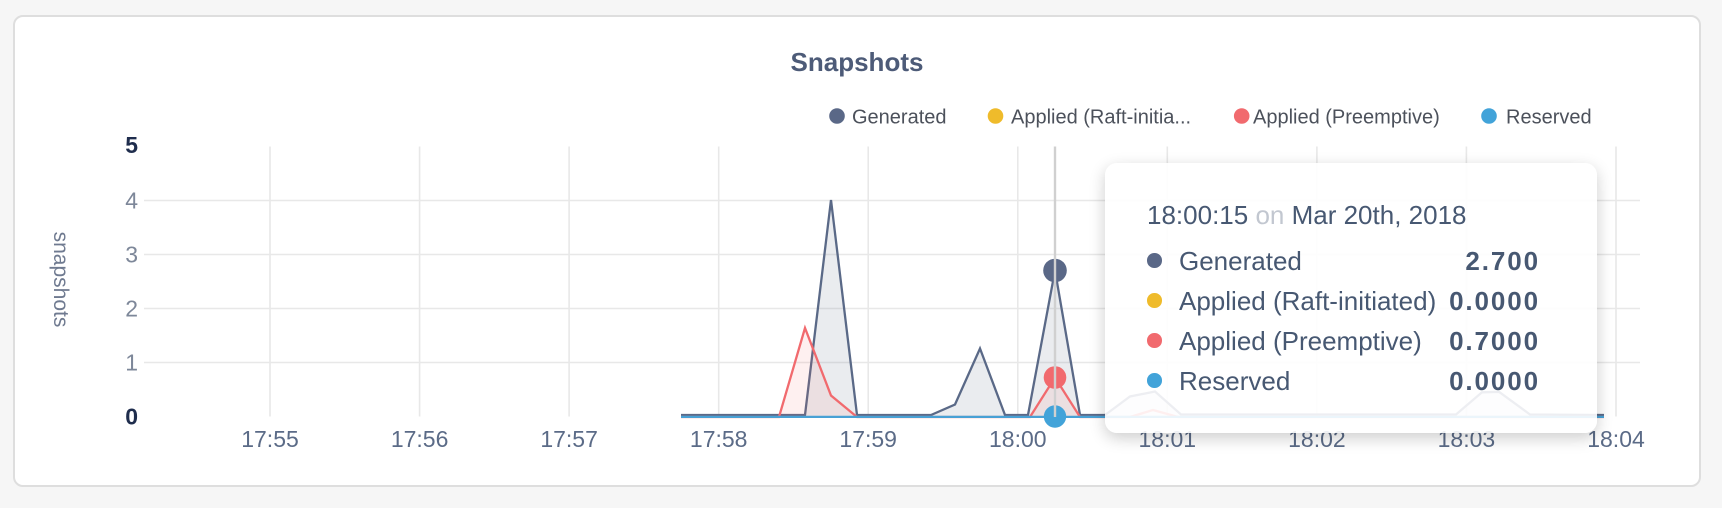 The width and height of the screenshot is (1722, 508). I want to click on svg-text: snapshots, so click(60, 280).